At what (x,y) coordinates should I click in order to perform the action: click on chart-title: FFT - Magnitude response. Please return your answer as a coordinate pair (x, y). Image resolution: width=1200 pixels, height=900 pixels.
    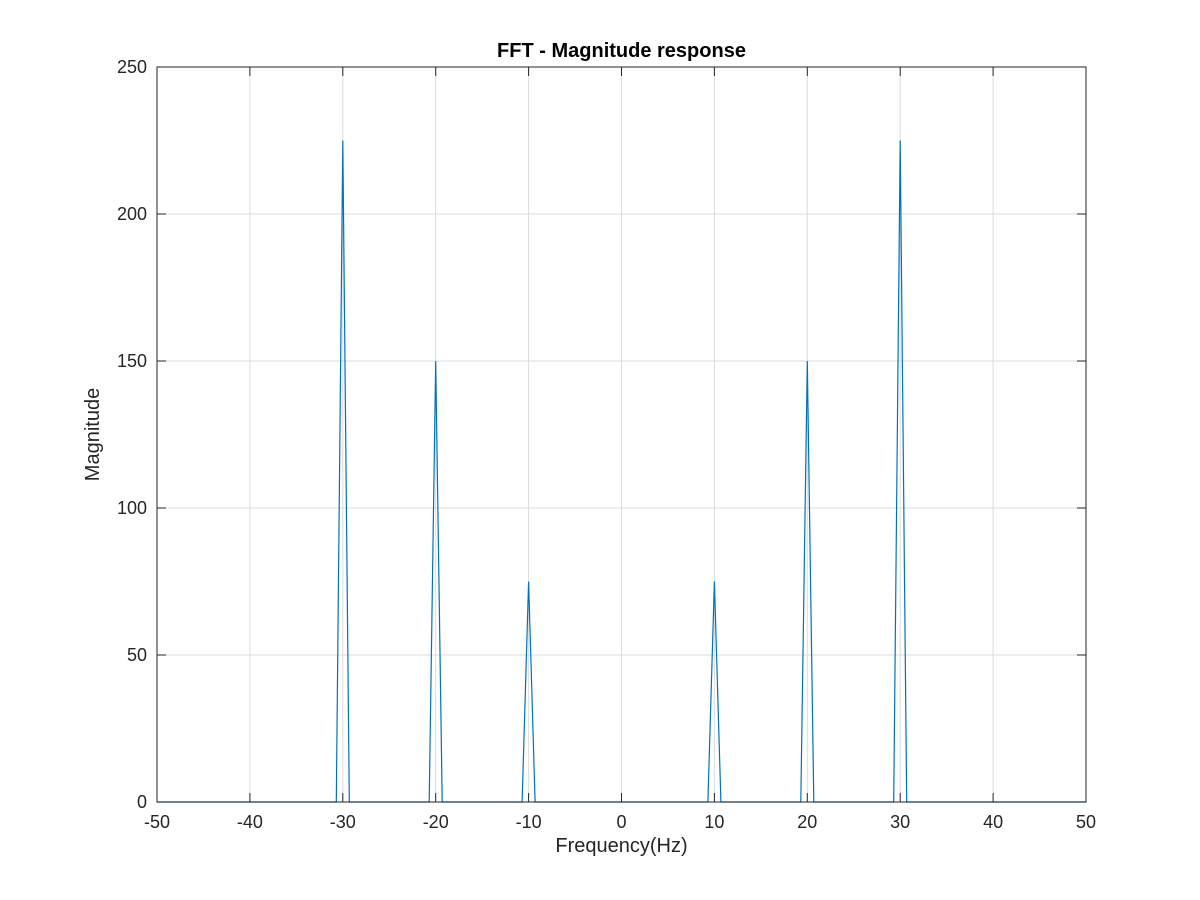
    Looking at the image, I should click on (621, 51).